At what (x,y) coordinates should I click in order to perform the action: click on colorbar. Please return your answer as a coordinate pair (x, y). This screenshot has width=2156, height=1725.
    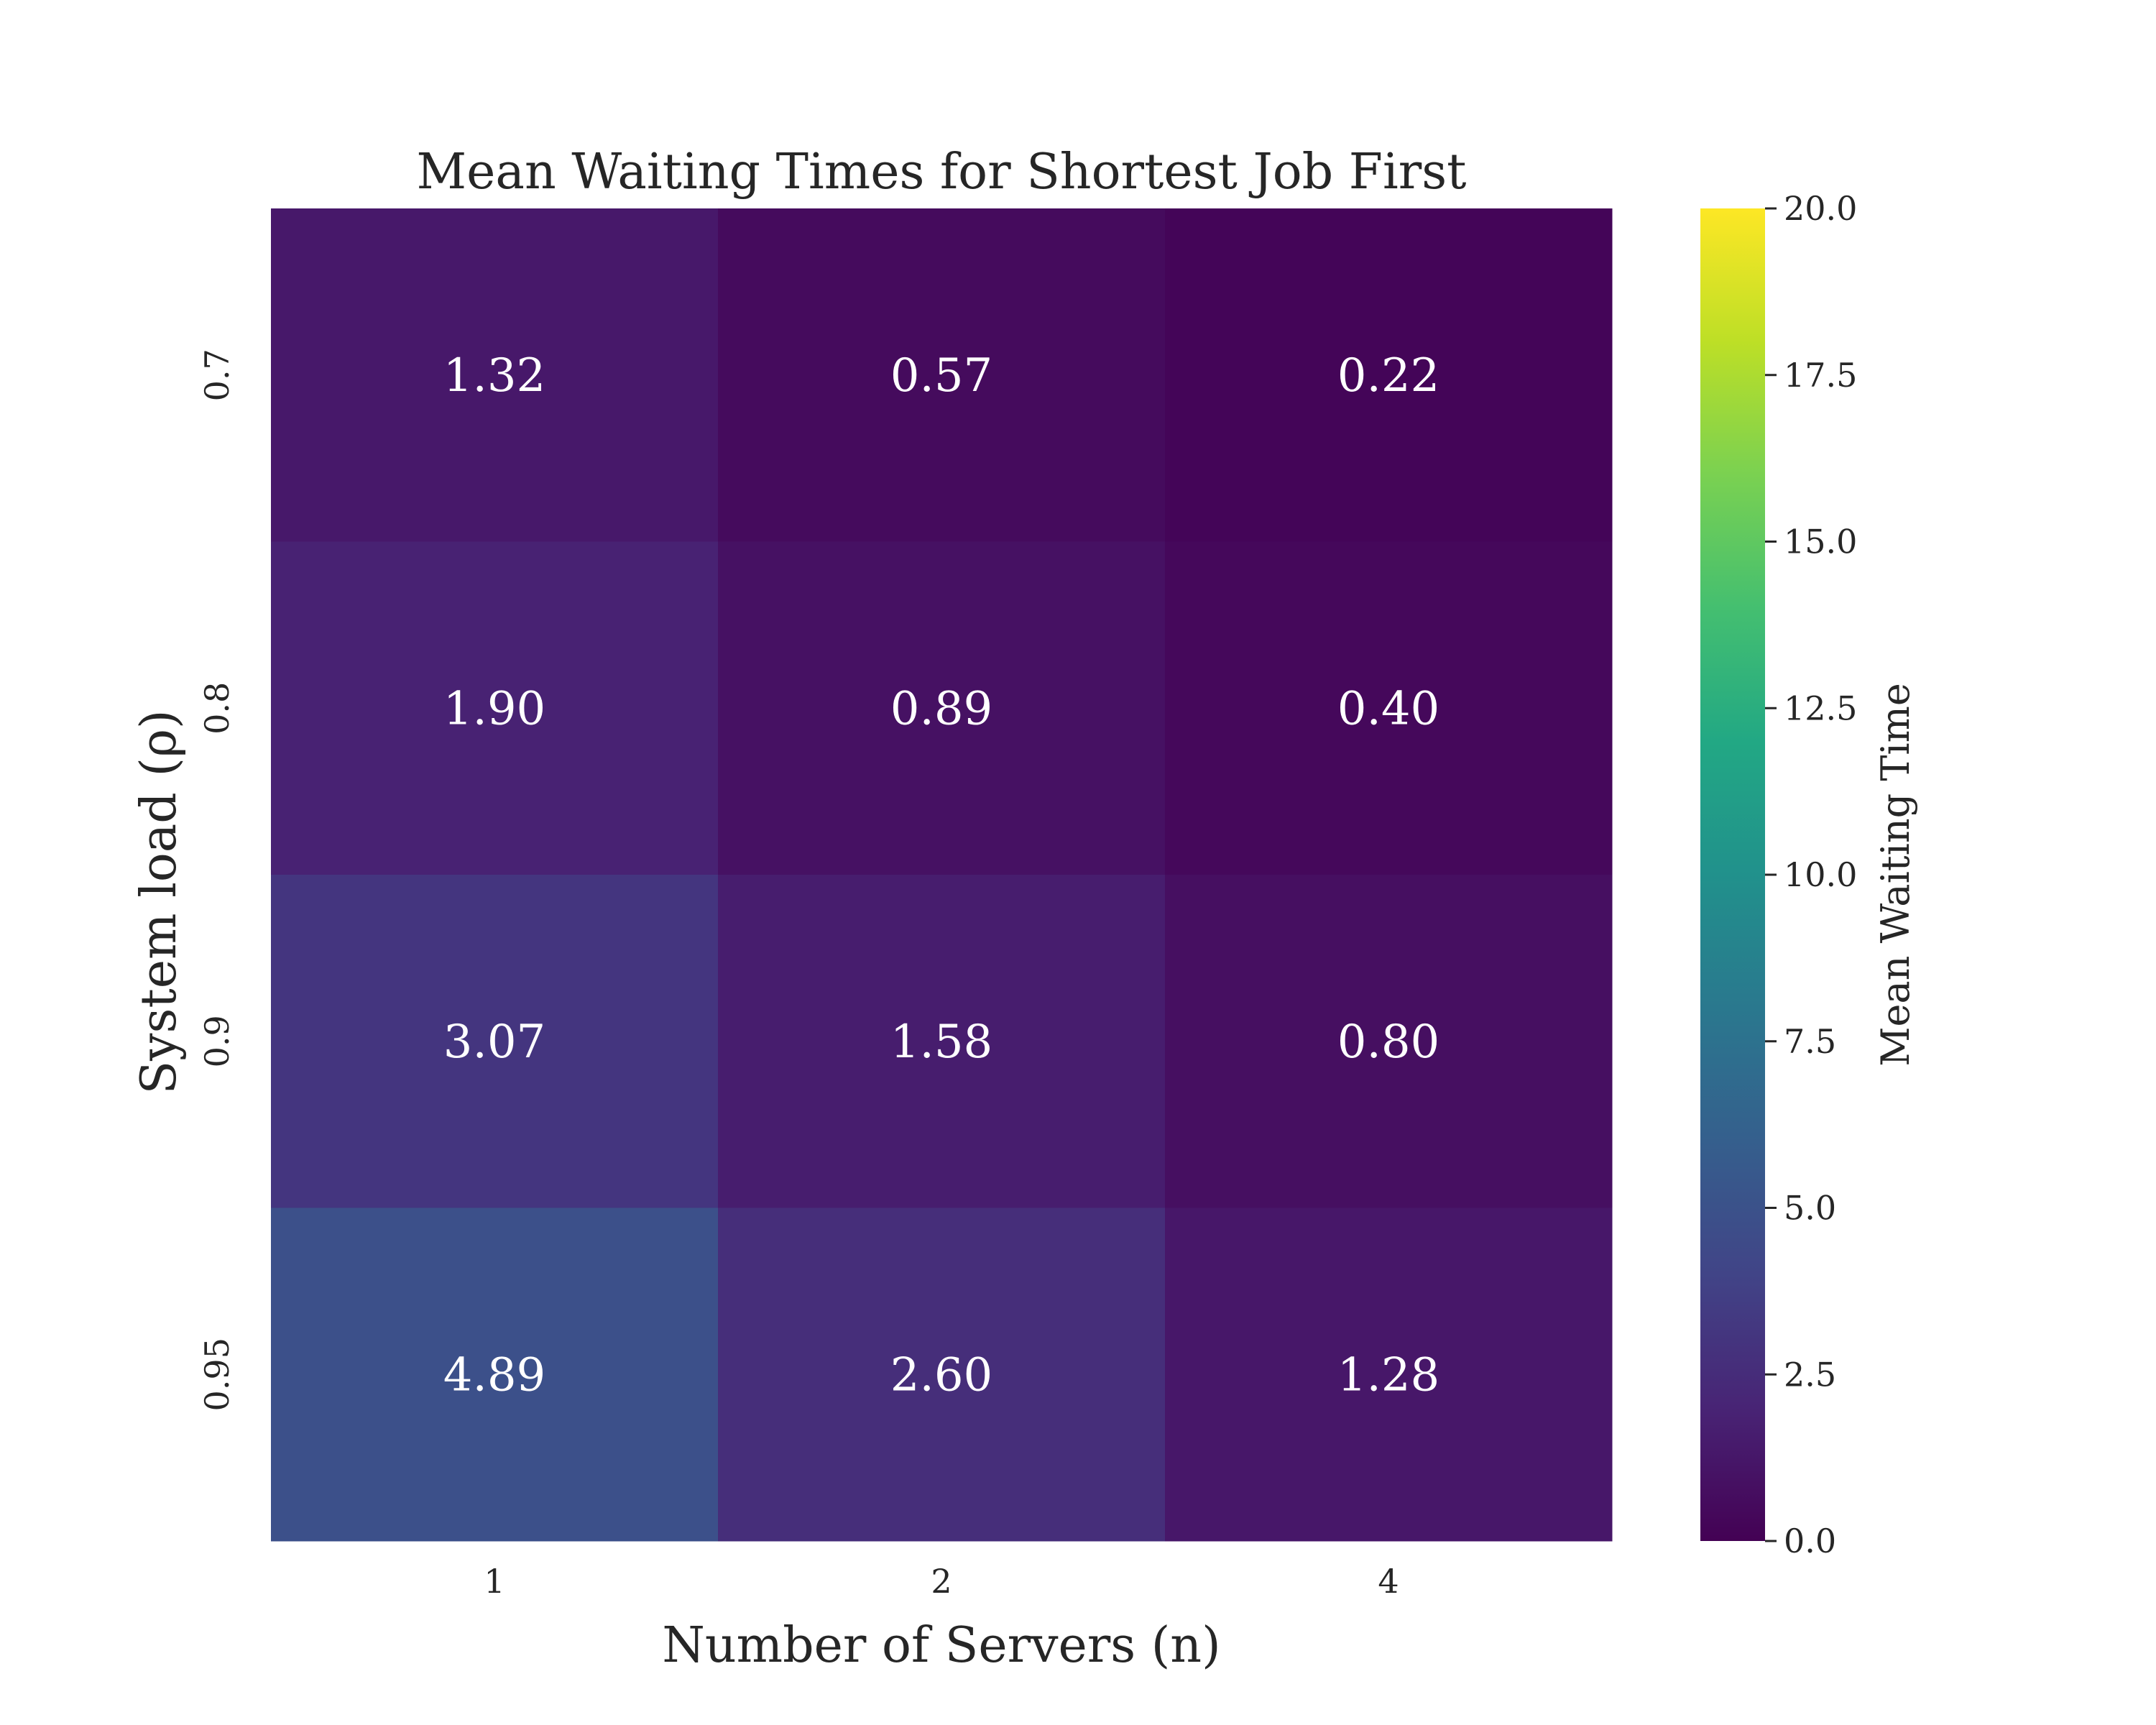
    Looking at the image, I should click on (1732, 874).